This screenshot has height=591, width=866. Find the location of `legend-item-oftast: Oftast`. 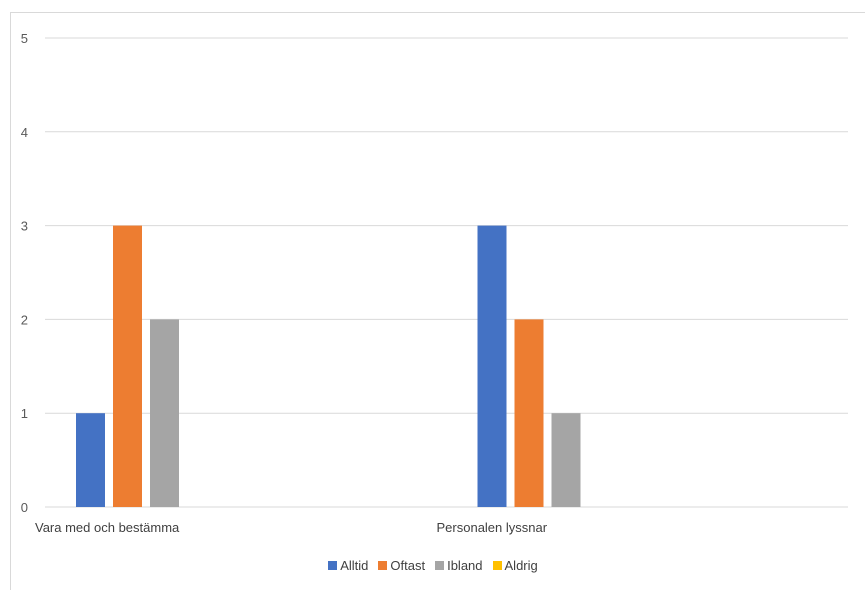

legend-item-oftast: Oftast is located at coordinates (401, 565).